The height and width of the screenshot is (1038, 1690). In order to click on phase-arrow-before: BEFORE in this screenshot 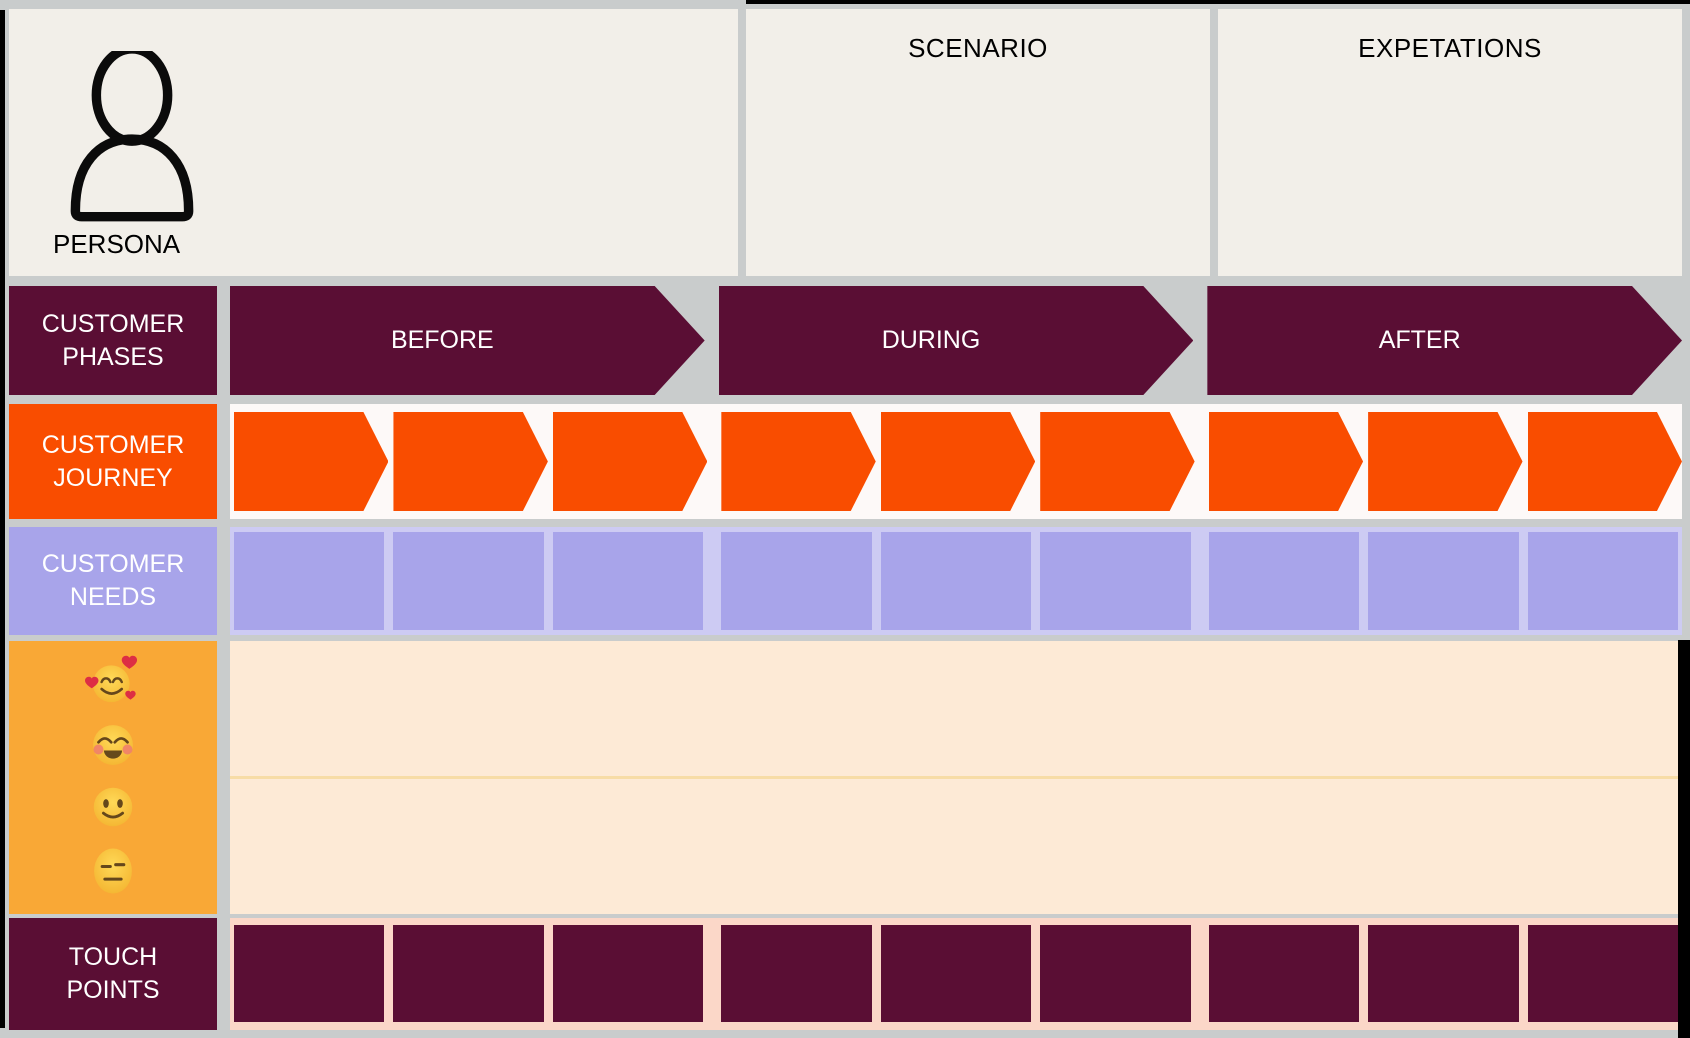, I will do `click(467, 340)`.